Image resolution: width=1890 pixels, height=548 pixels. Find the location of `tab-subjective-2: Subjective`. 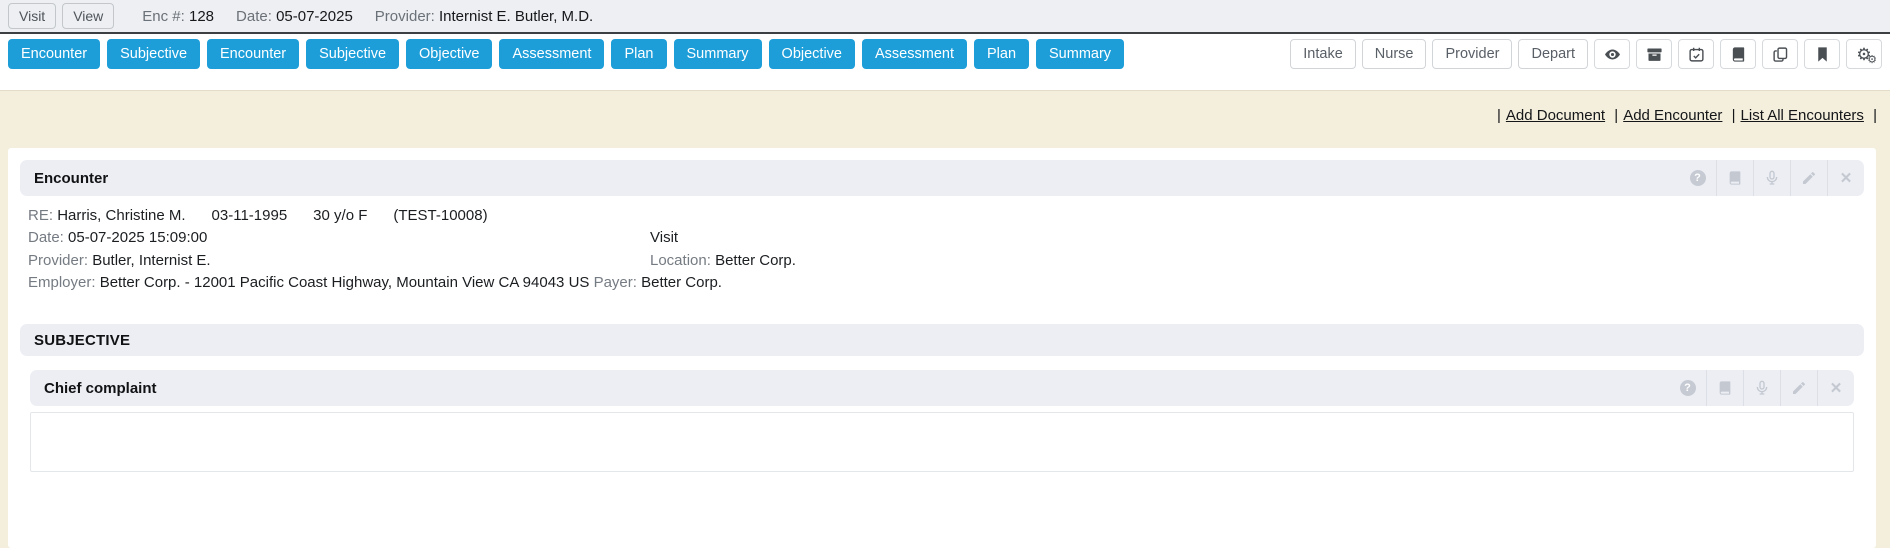

tab-subjective-2: Subjective is located at coordinates (353, 54).